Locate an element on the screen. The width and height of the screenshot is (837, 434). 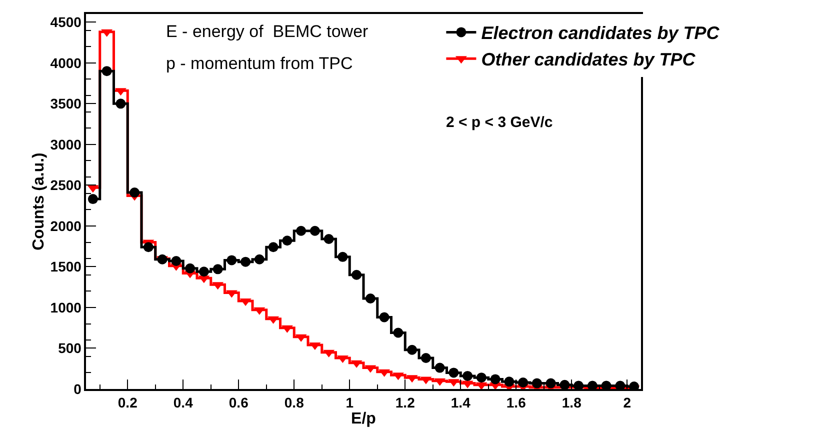
y-tick-label: 1500 is located at coordinates (66, 266).